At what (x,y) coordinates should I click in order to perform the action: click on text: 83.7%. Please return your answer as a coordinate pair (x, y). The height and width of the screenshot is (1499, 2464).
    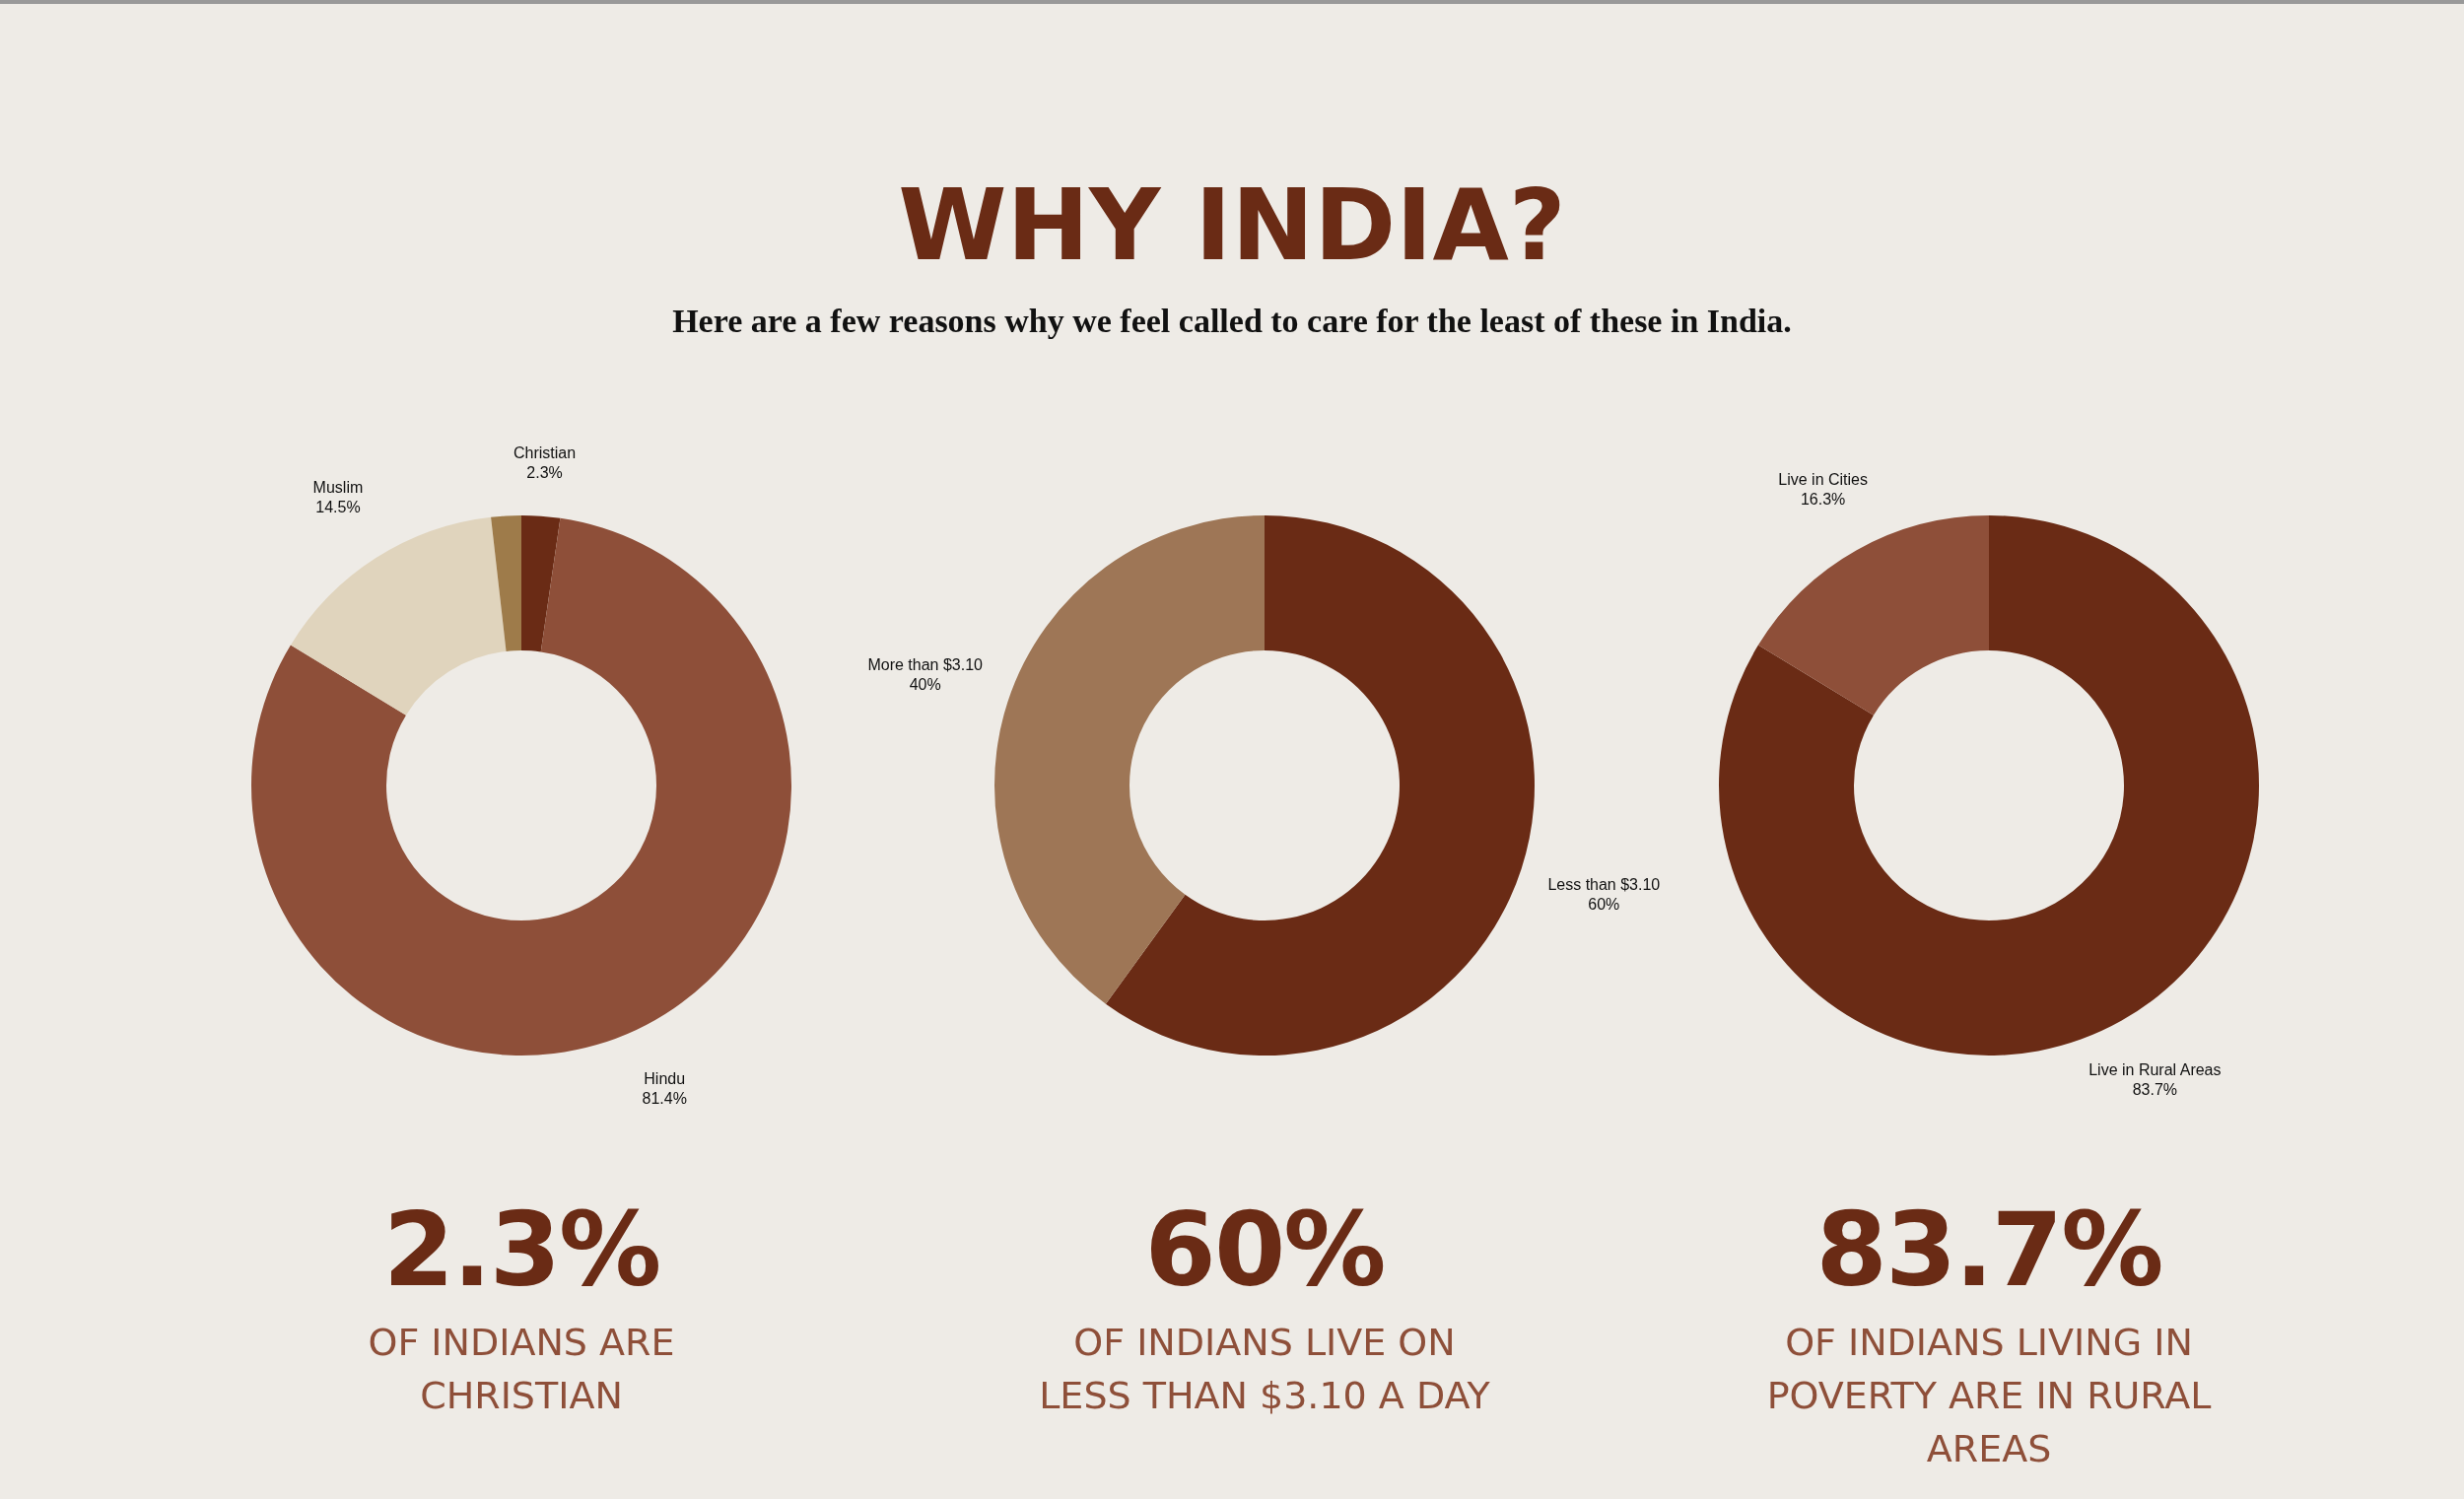
    Looking at the image, I should click on (1988, 1250).